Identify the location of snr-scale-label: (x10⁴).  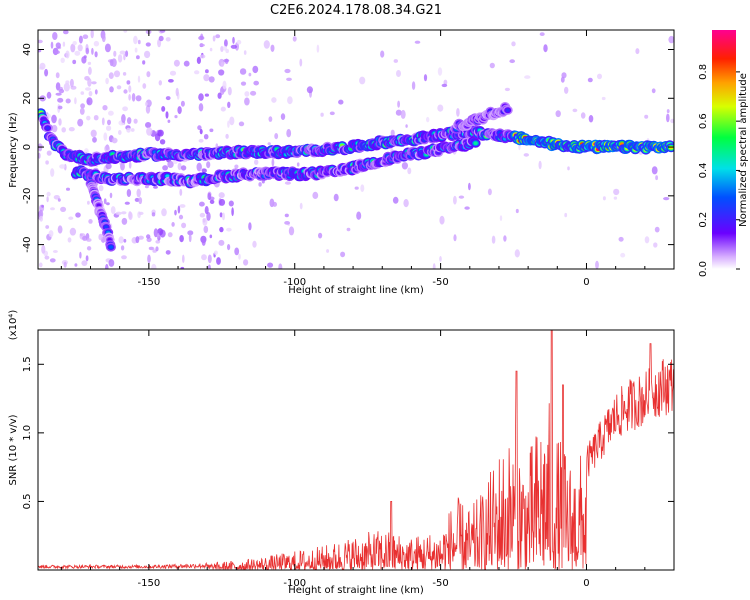
(13, 325).